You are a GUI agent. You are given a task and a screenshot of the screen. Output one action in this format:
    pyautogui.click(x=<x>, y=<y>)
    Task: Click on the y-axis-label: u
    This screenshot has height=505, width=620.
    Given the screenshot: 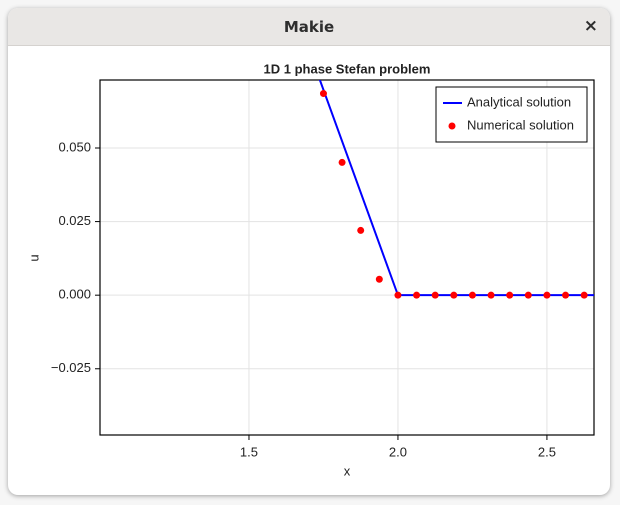 What is the action you would take?
    pyautogui.click(x=33, y=257)
    